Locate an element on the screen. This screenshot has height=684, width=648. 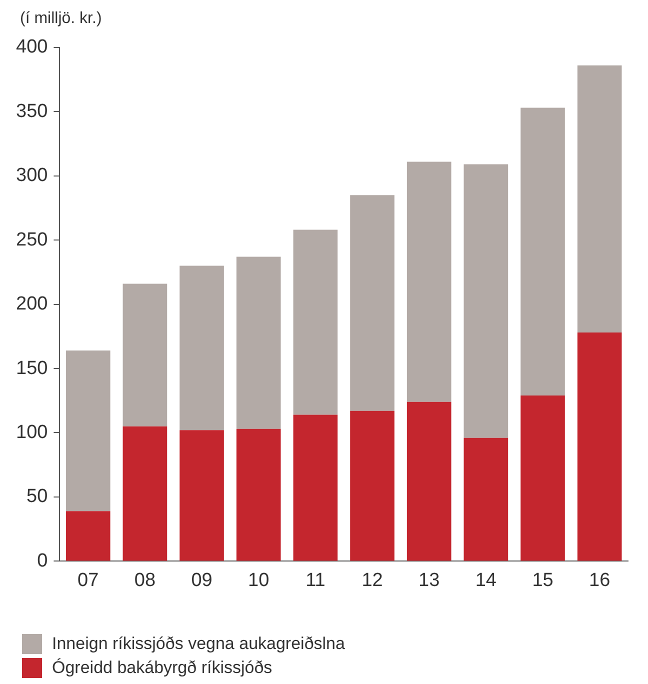
y-tick-label: 350 is located at coordinates (32, 111).